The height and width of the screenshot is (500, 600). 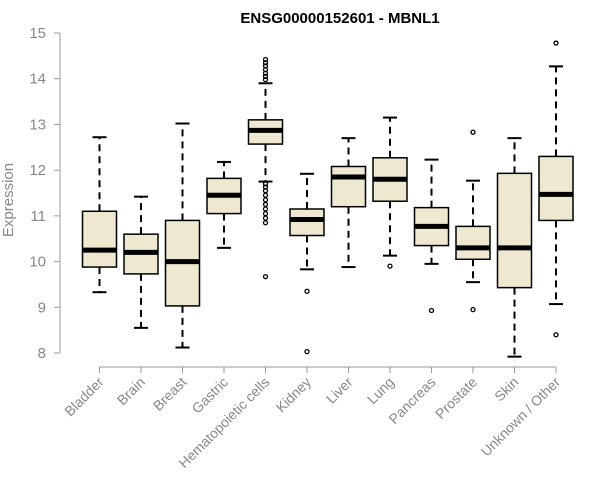 I want to click on box-lung, so click(x=390, y=192).